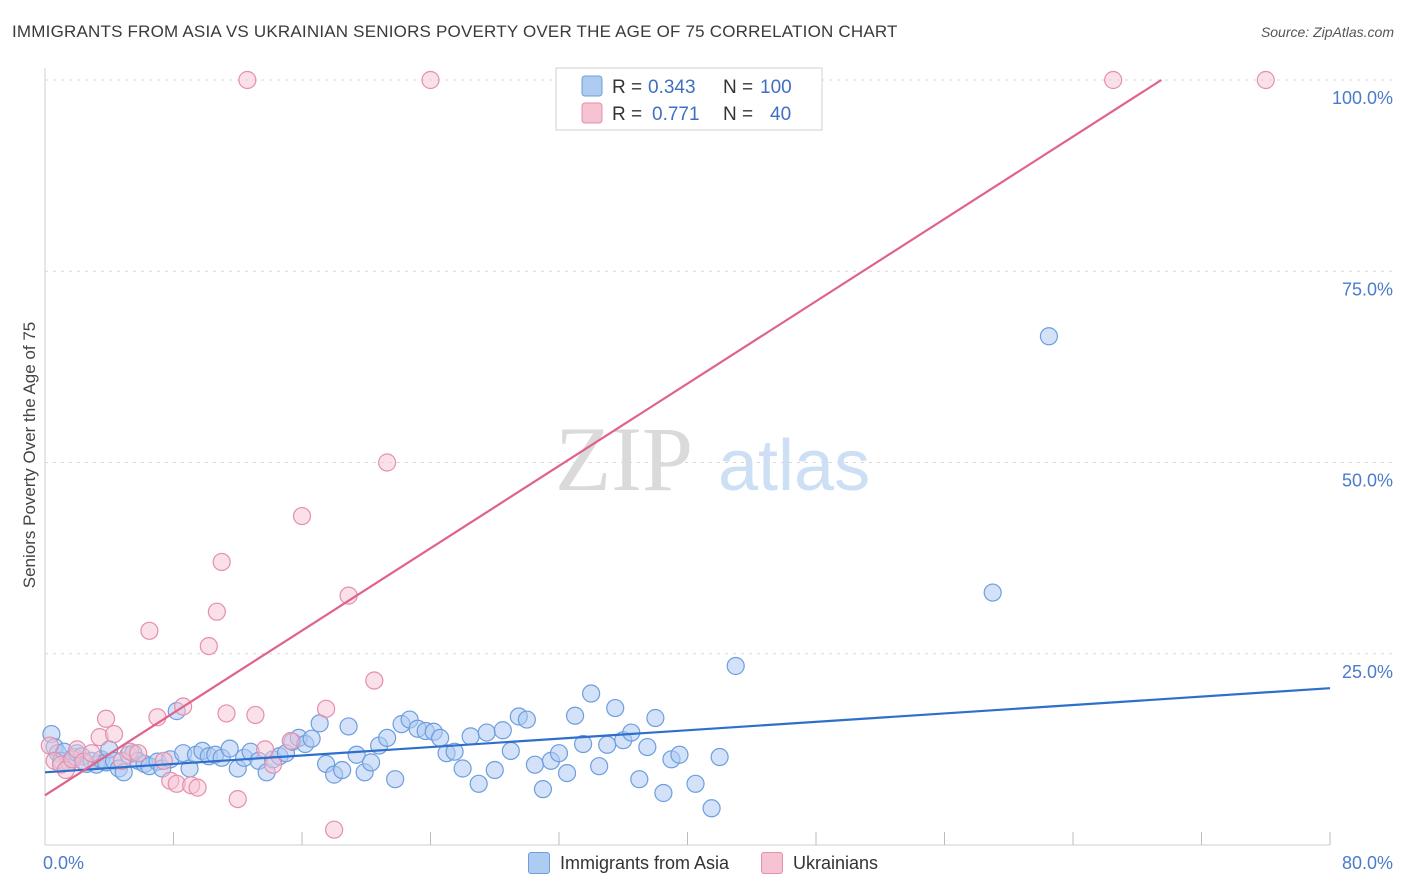 The height and width of the screenshot is (892, 1406). What do you see at coordinates (29, 455) in the screenshot?
I see `y-axis-label: Seniors Poverty Over the Age of 75` at bounding box center [29, 455].